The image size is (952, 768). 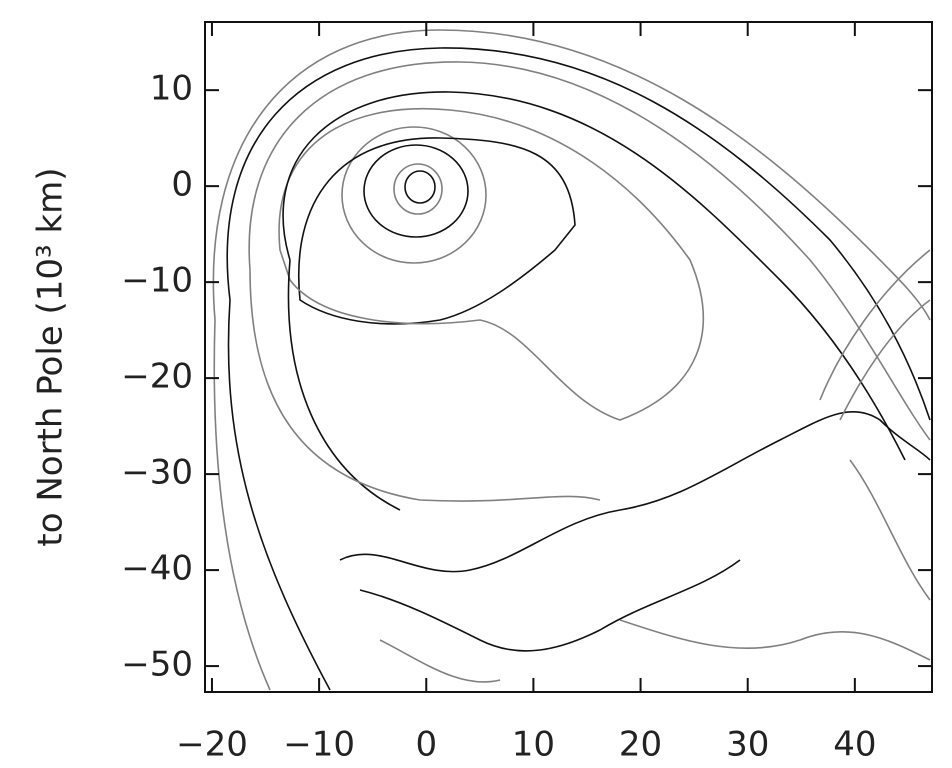 I want to click on y-tick-label: 0, so click(x=182, y=185).